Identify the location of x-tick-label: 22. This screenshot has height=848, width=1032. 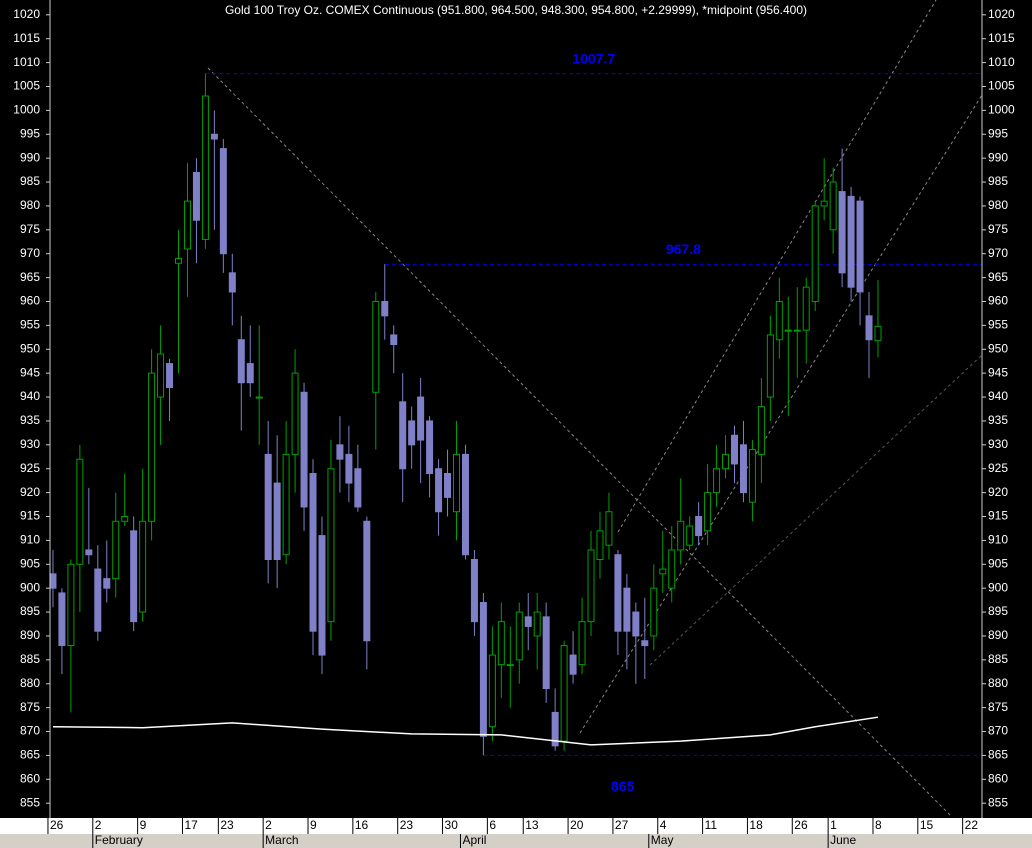
(972, 825).